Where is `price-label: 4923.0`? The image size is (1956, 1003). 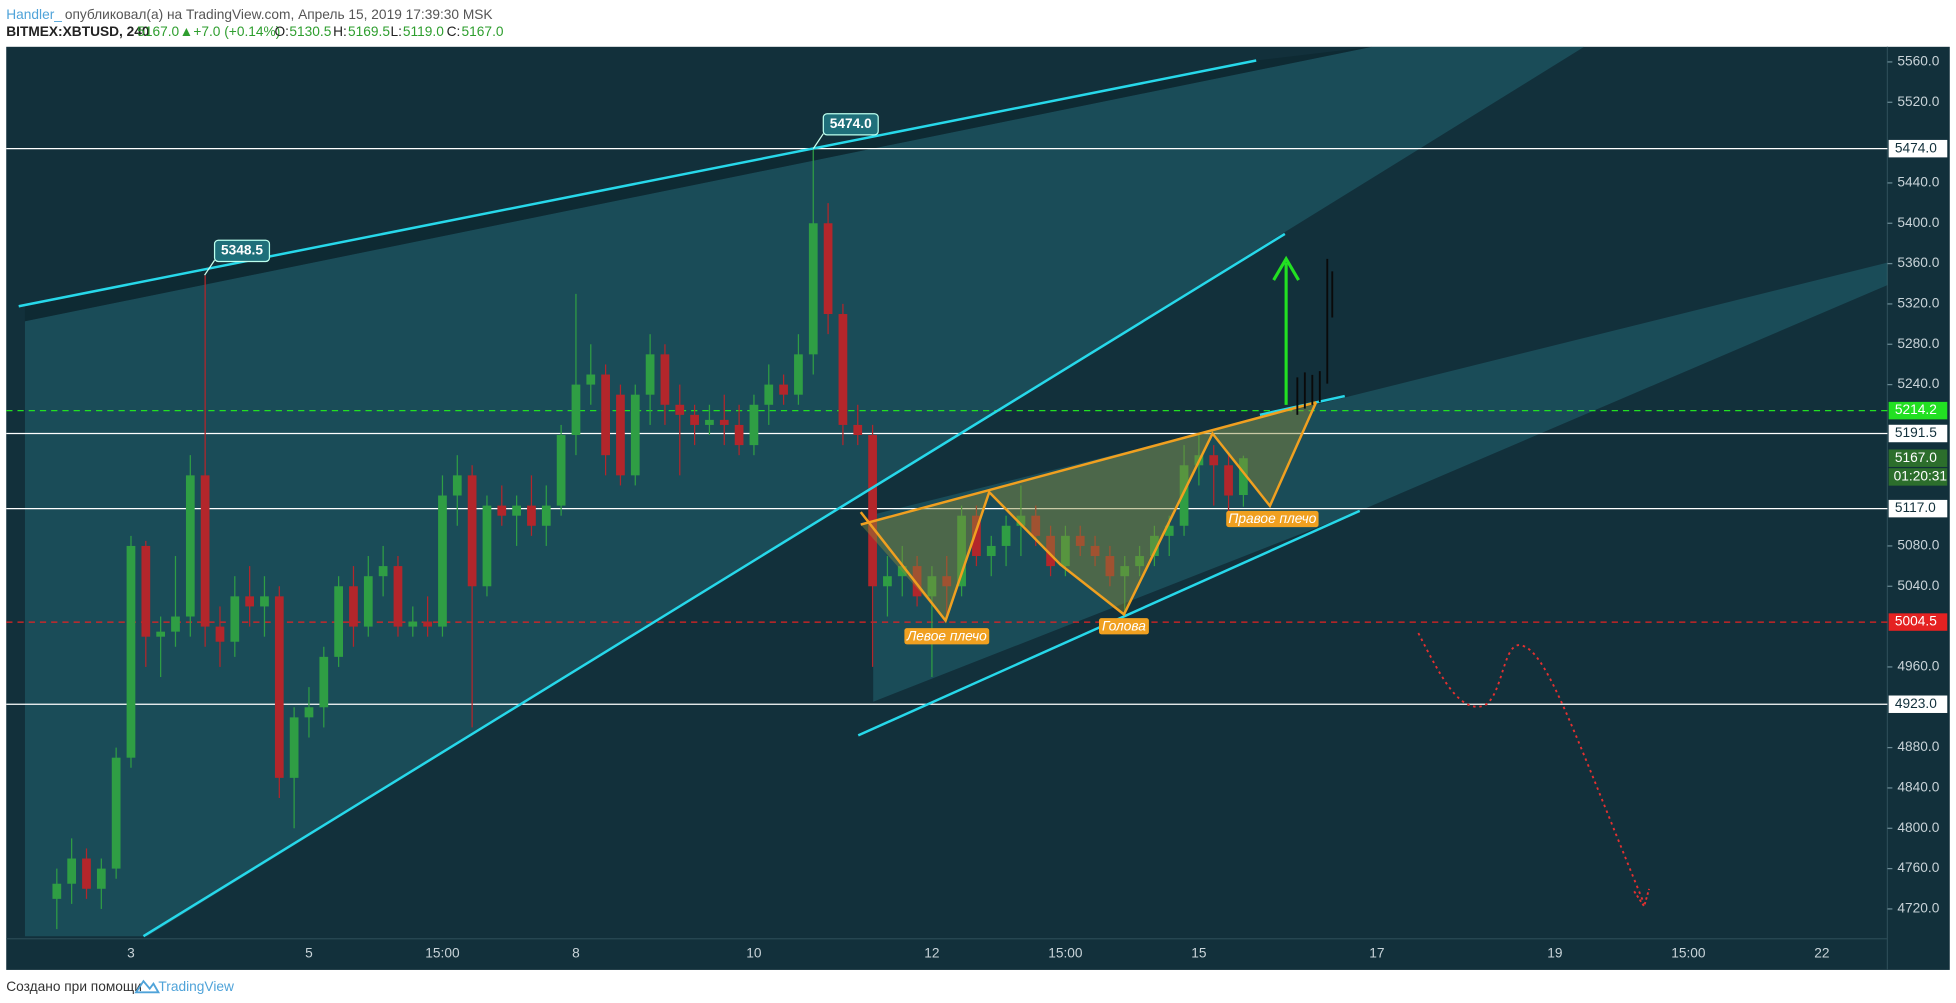
price-label: 4923.0 is located at coordinates (1916, 703).